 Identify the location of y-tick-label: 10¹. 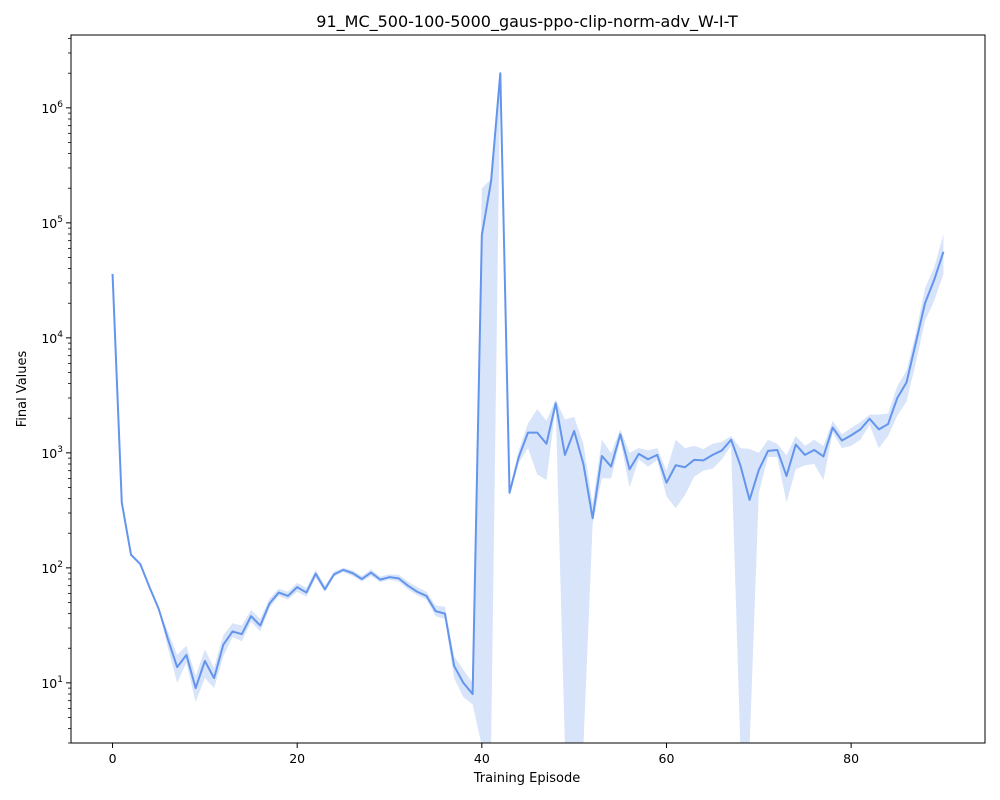
(52, 683).